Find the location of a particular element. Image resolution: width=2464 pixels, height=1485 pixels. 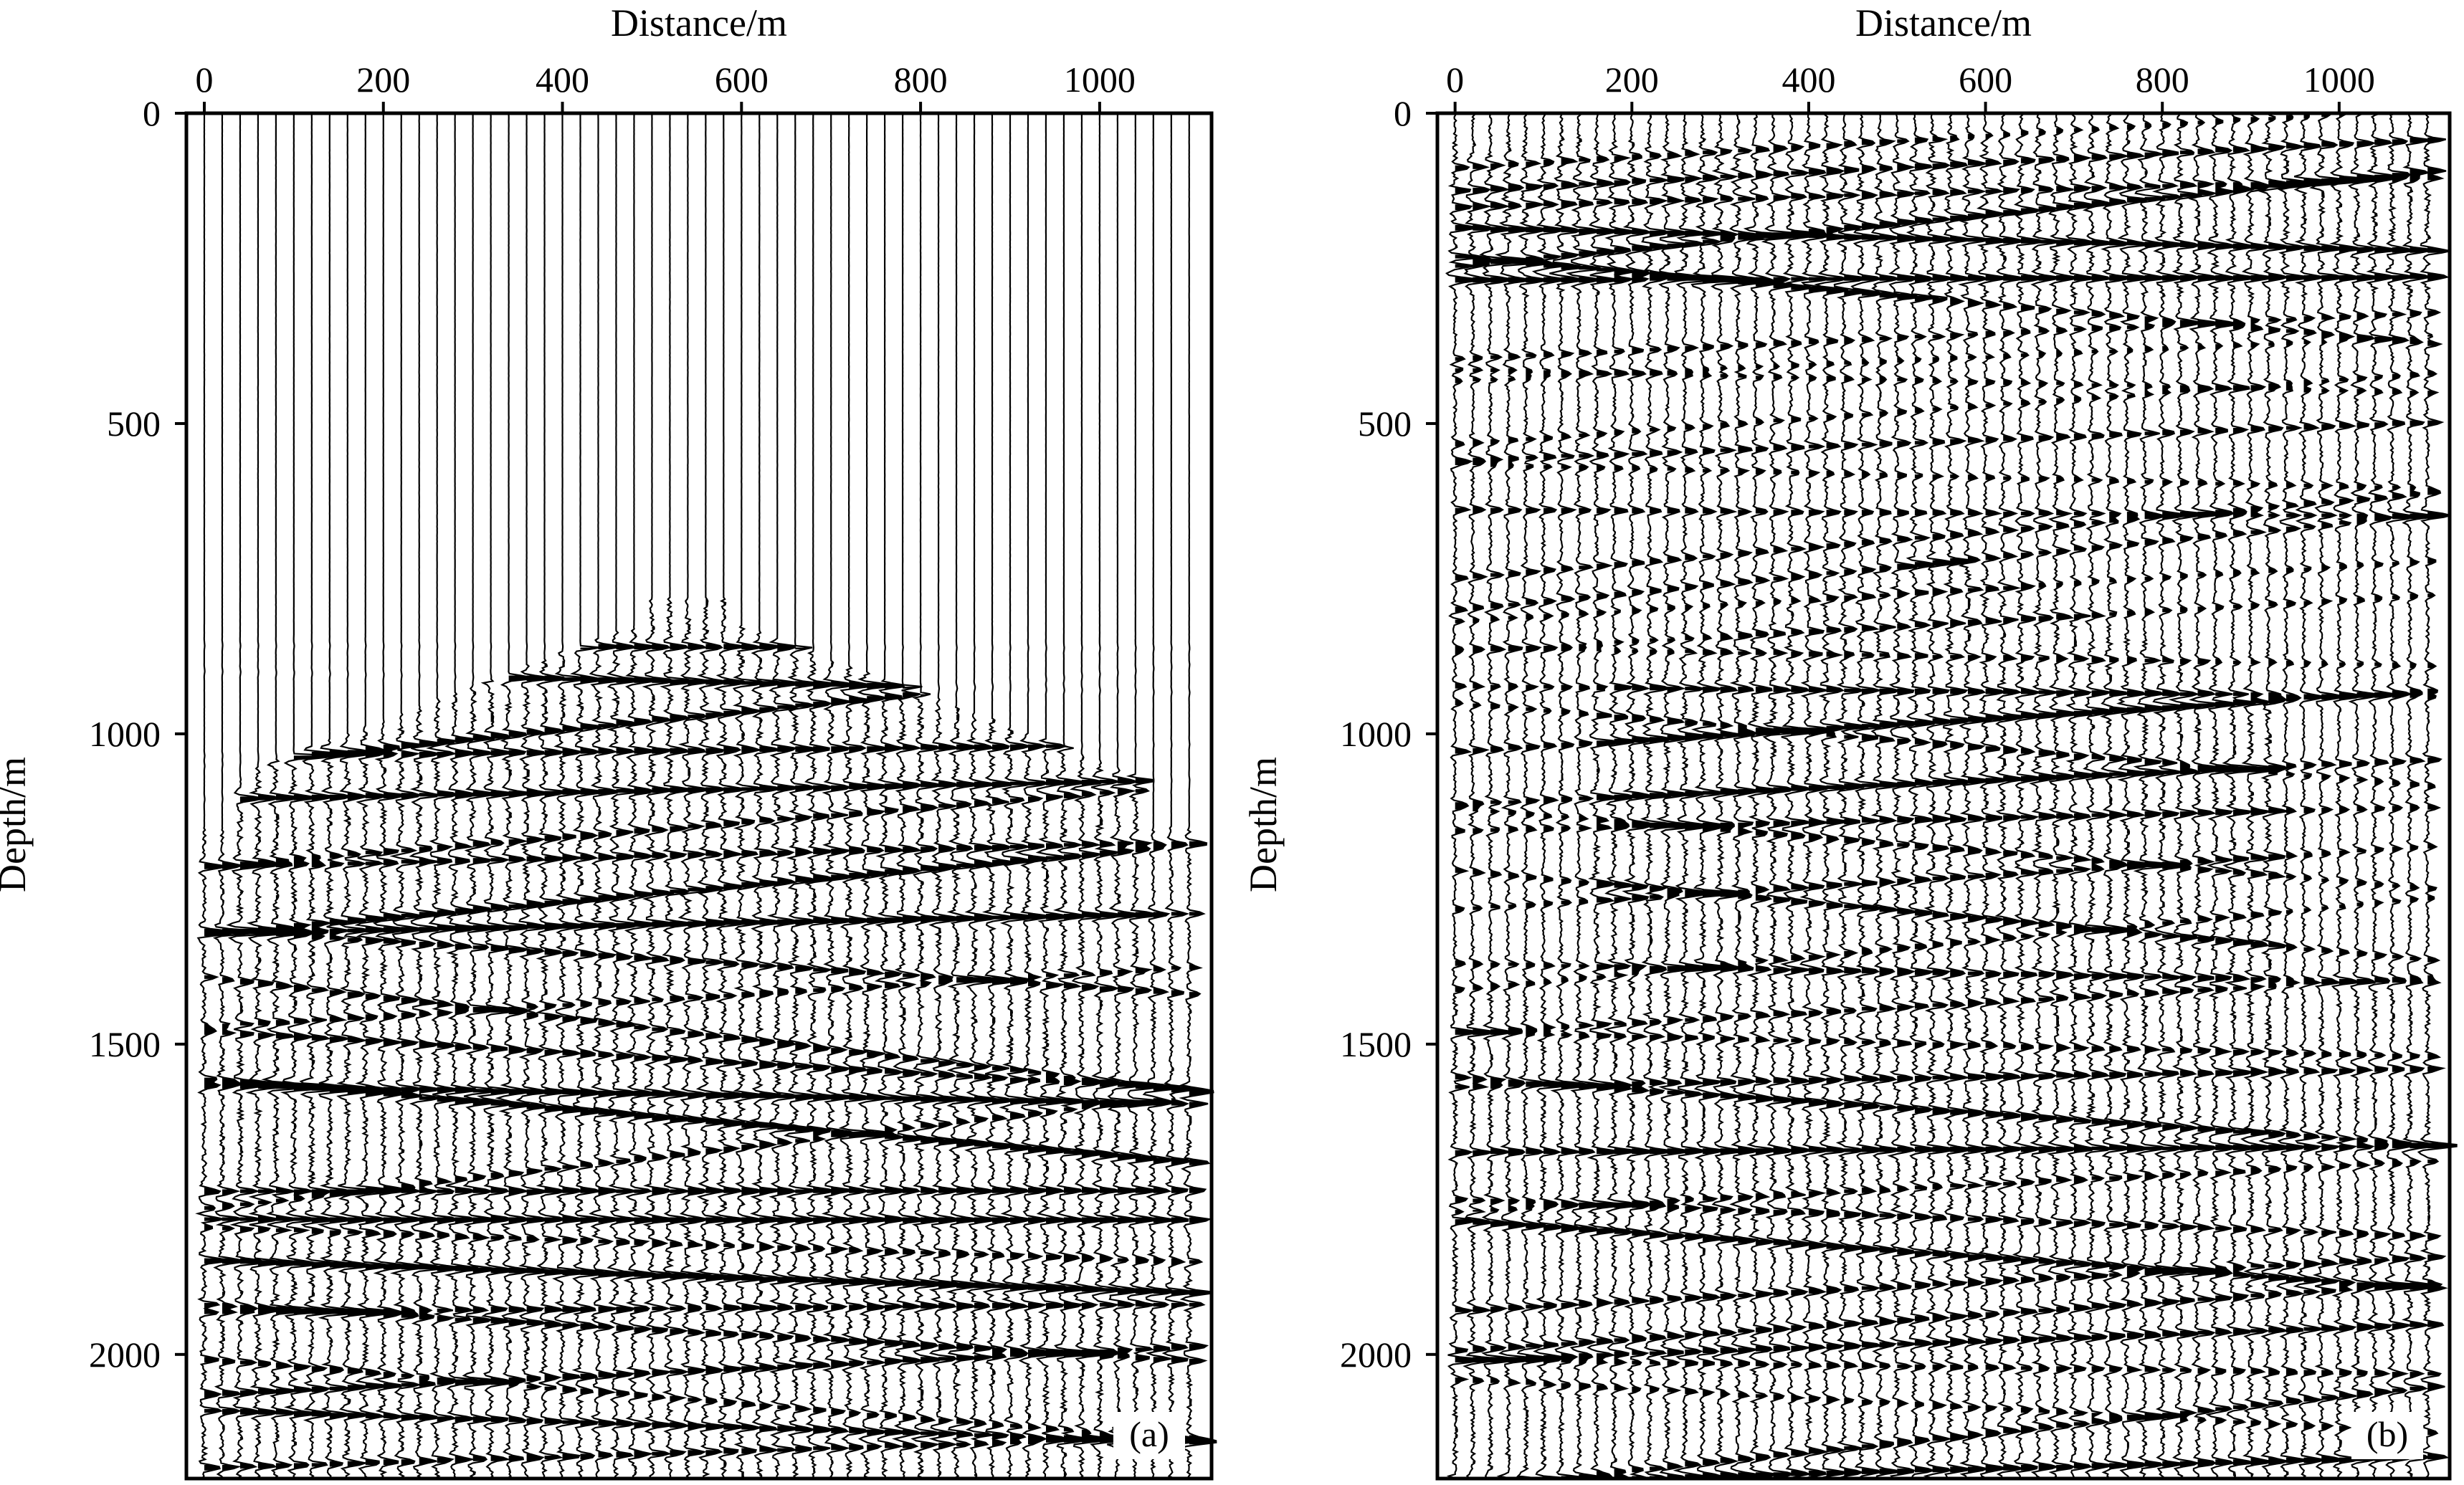

y-axis-title: Depth/m is located at coordinates (1263, 824).